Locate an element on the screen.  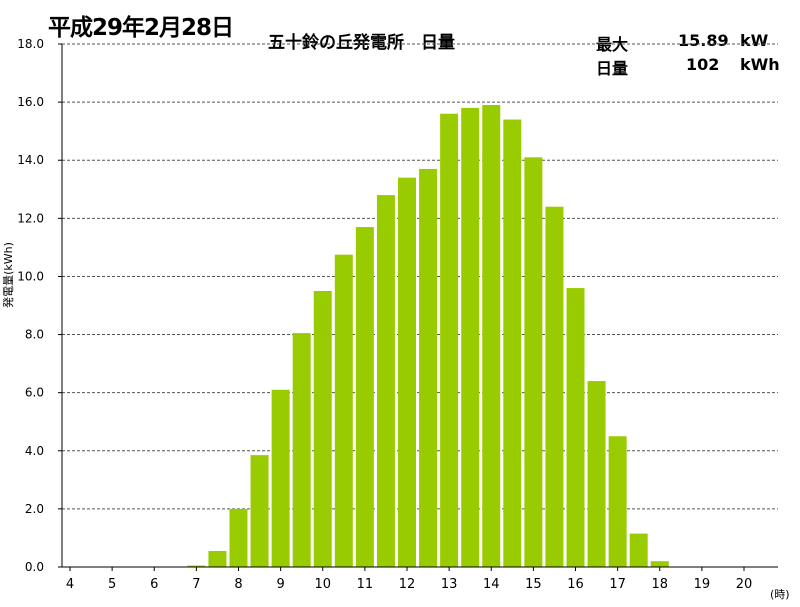
x-tick-label: 5 is located at coordinates (112, 584).